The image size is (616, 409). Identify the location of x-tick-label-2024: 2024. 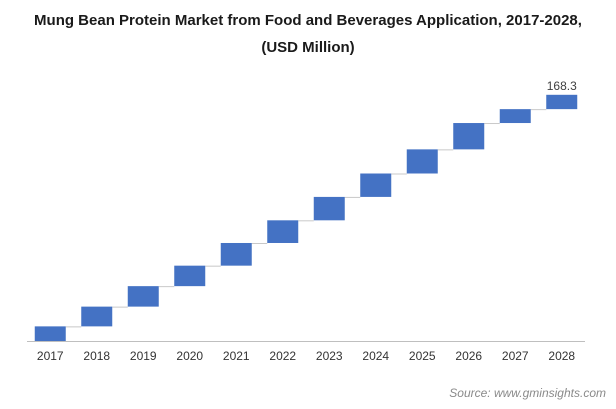
(375, 356).